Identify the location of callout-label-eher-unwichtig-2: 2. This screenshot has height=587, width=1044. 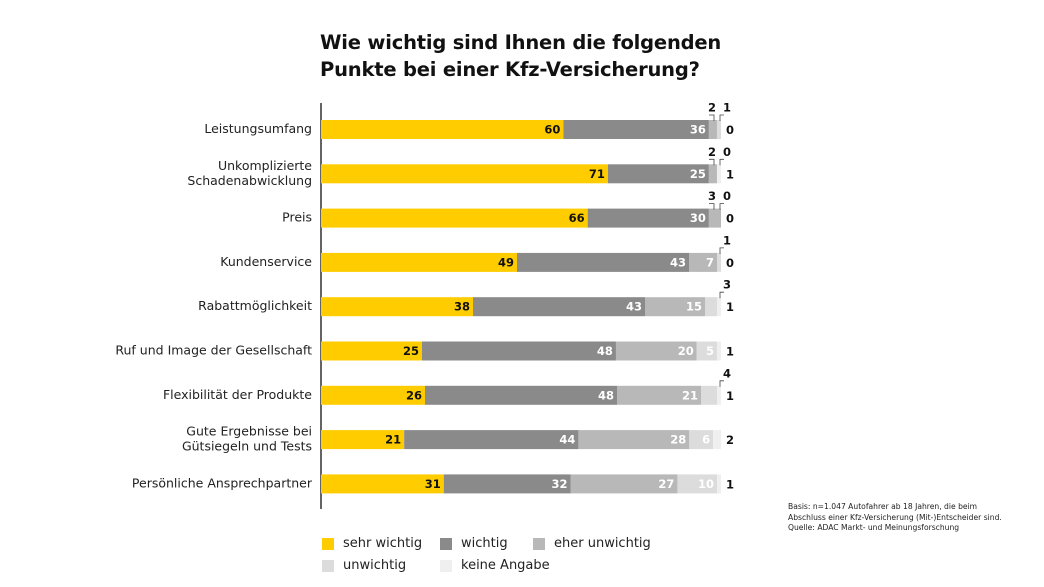
(712, 152).